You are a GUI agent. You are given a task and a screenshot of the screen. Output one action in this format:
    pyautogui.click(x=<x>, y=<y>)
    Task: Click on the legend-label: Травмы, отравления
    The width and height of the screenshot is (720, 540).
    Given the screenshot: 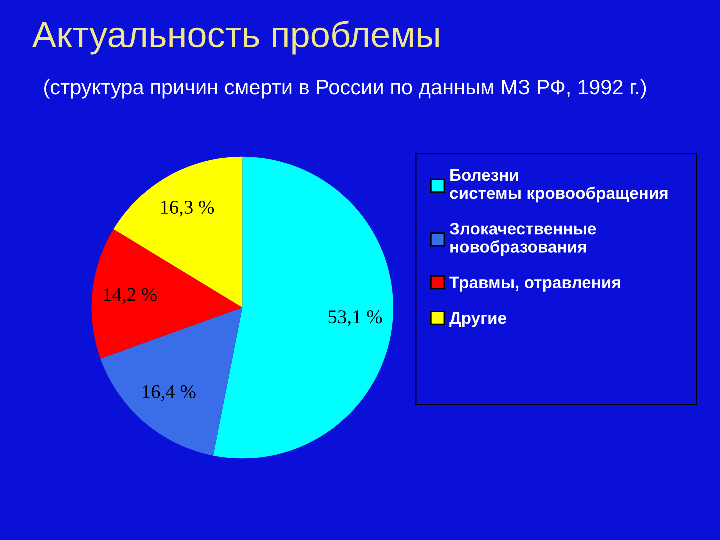 What is the action you would take?
    pyautogui.click(x=535, y=284)
    